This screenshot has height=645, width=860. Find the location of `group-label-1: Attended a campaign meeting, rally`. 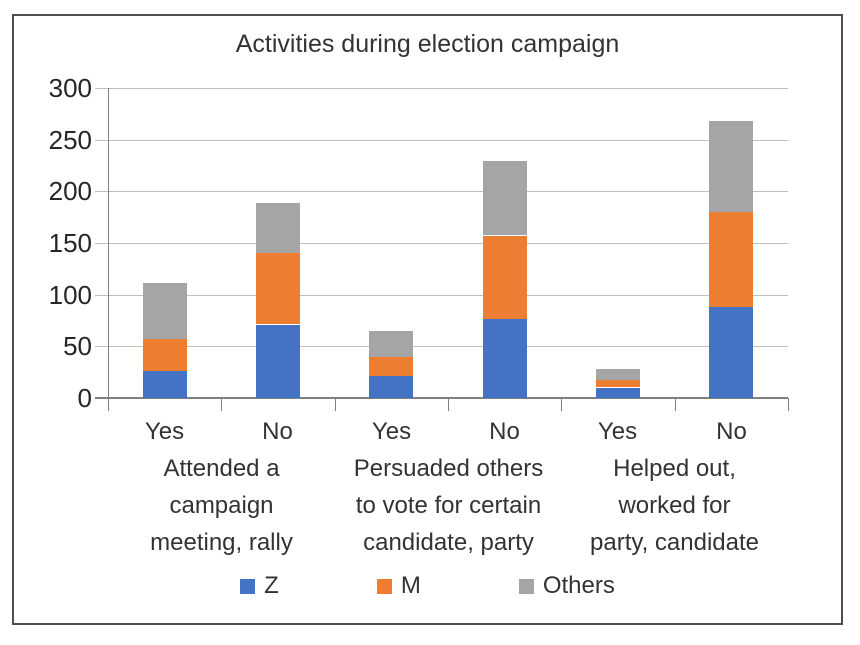

group-label-1: Attended a campaign meeting, rally is located at coordinates (221, 505).